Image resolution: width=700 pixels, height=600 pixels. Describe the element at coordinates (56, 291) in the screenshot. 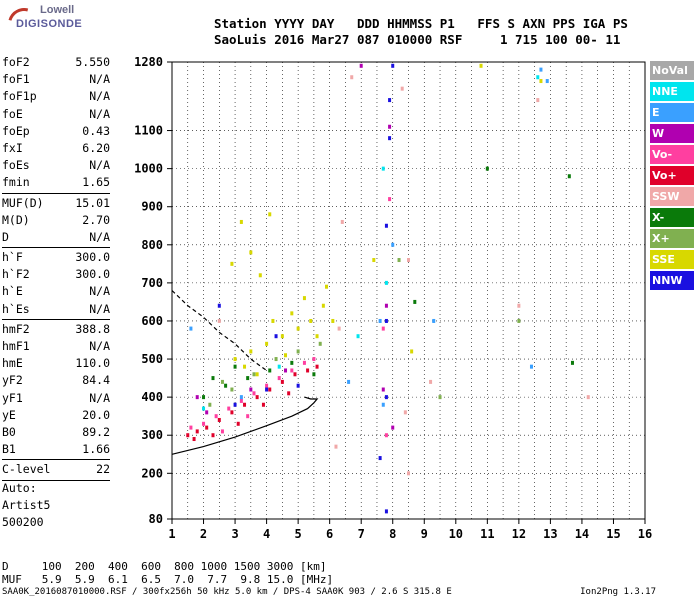

I see `parameter-row: h`E N/A` at that location.